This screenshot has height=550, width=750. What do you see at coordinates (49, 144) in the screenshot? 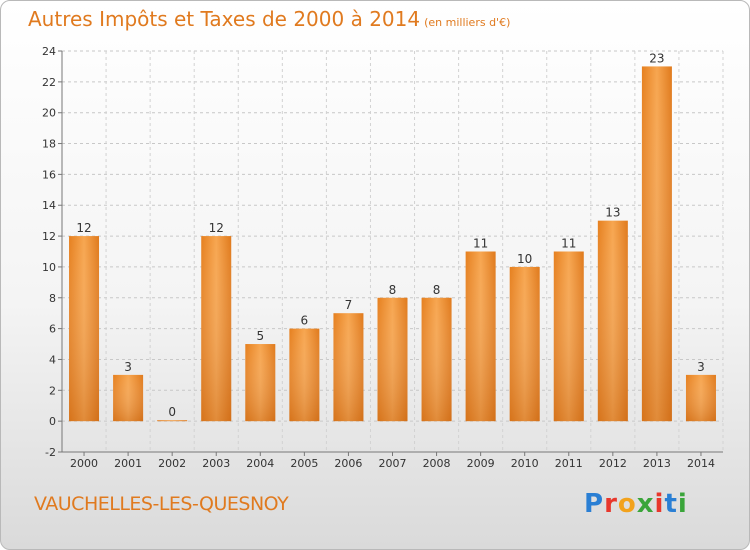
I see `y-tick-label: 18` at bounding box center [49, 144].